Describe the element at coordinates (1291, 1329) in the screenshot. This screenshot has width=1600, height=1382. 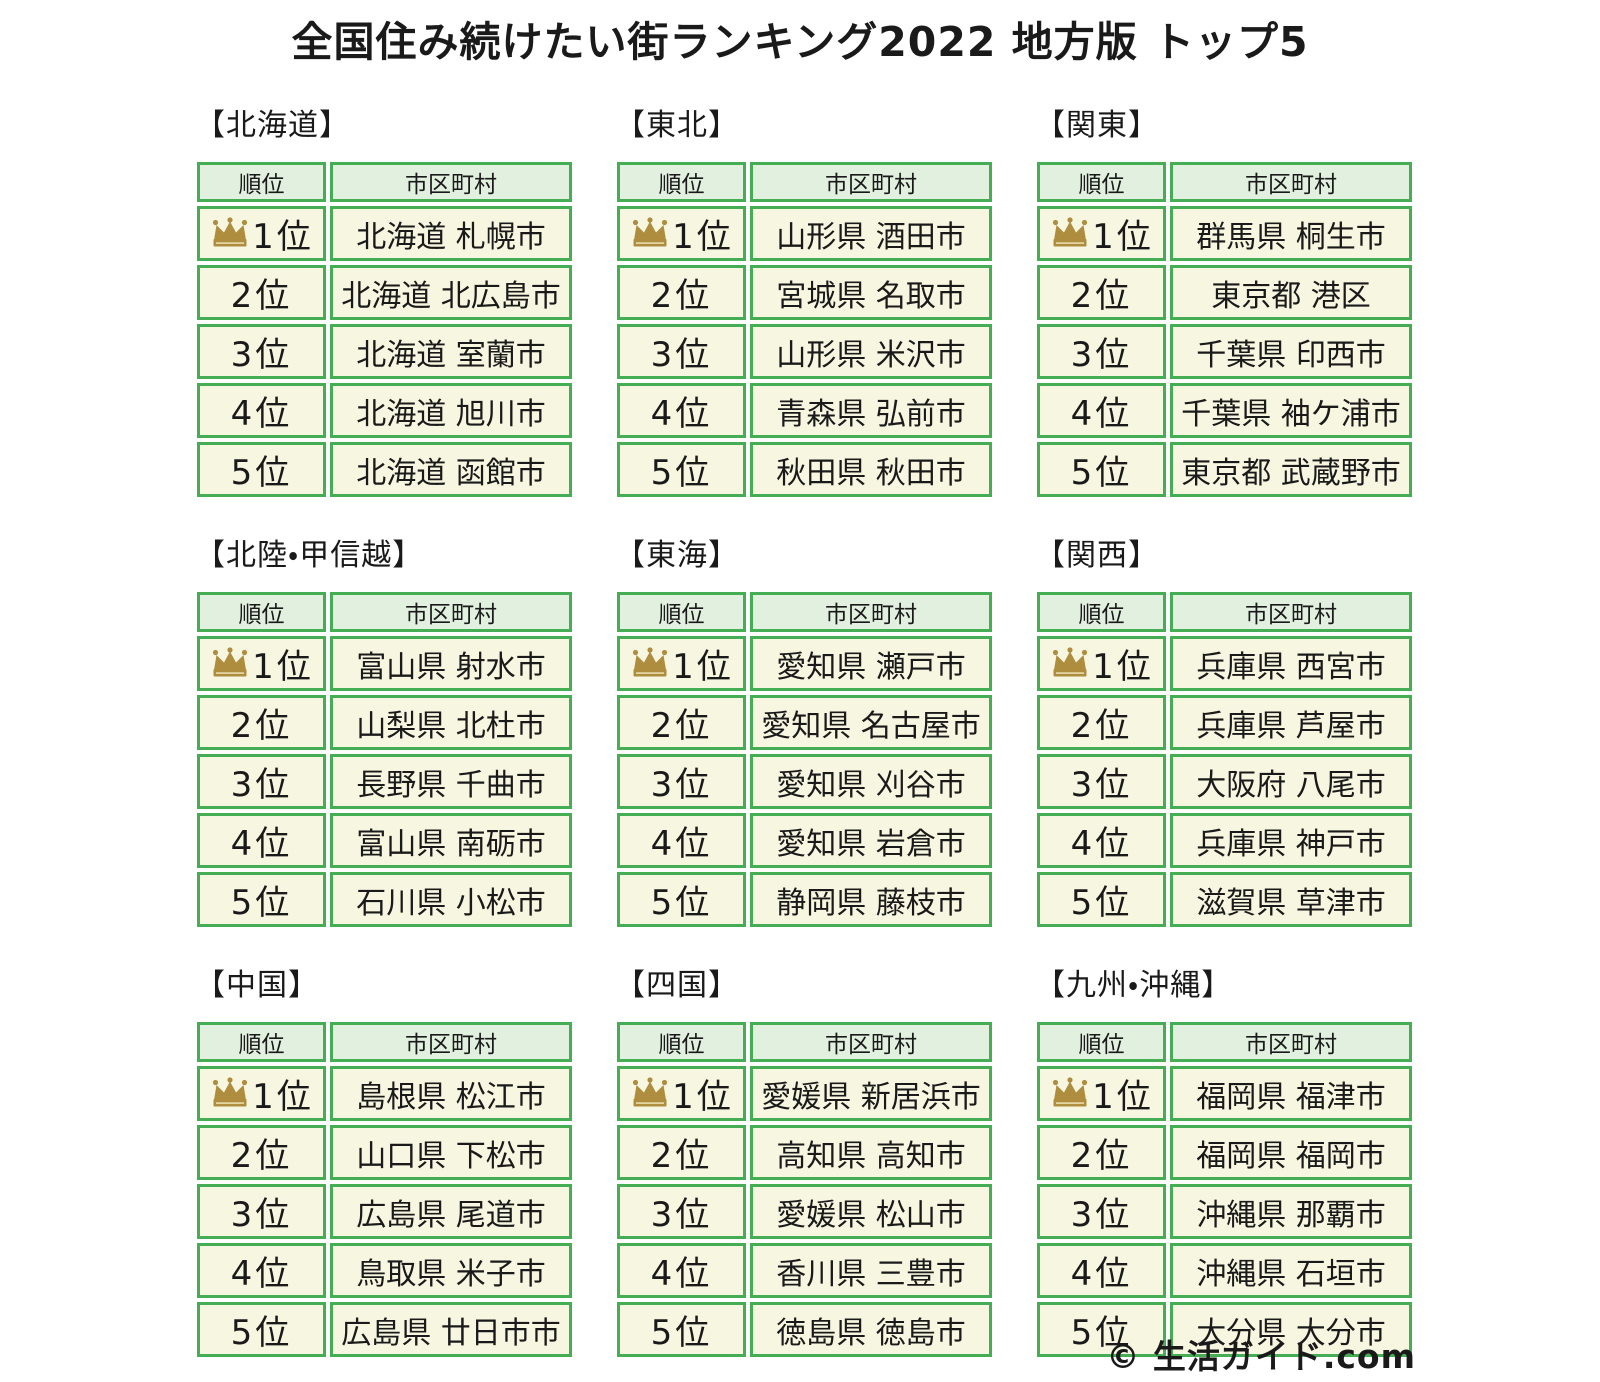
I see `city-name: 大分県 大分市` at that location.